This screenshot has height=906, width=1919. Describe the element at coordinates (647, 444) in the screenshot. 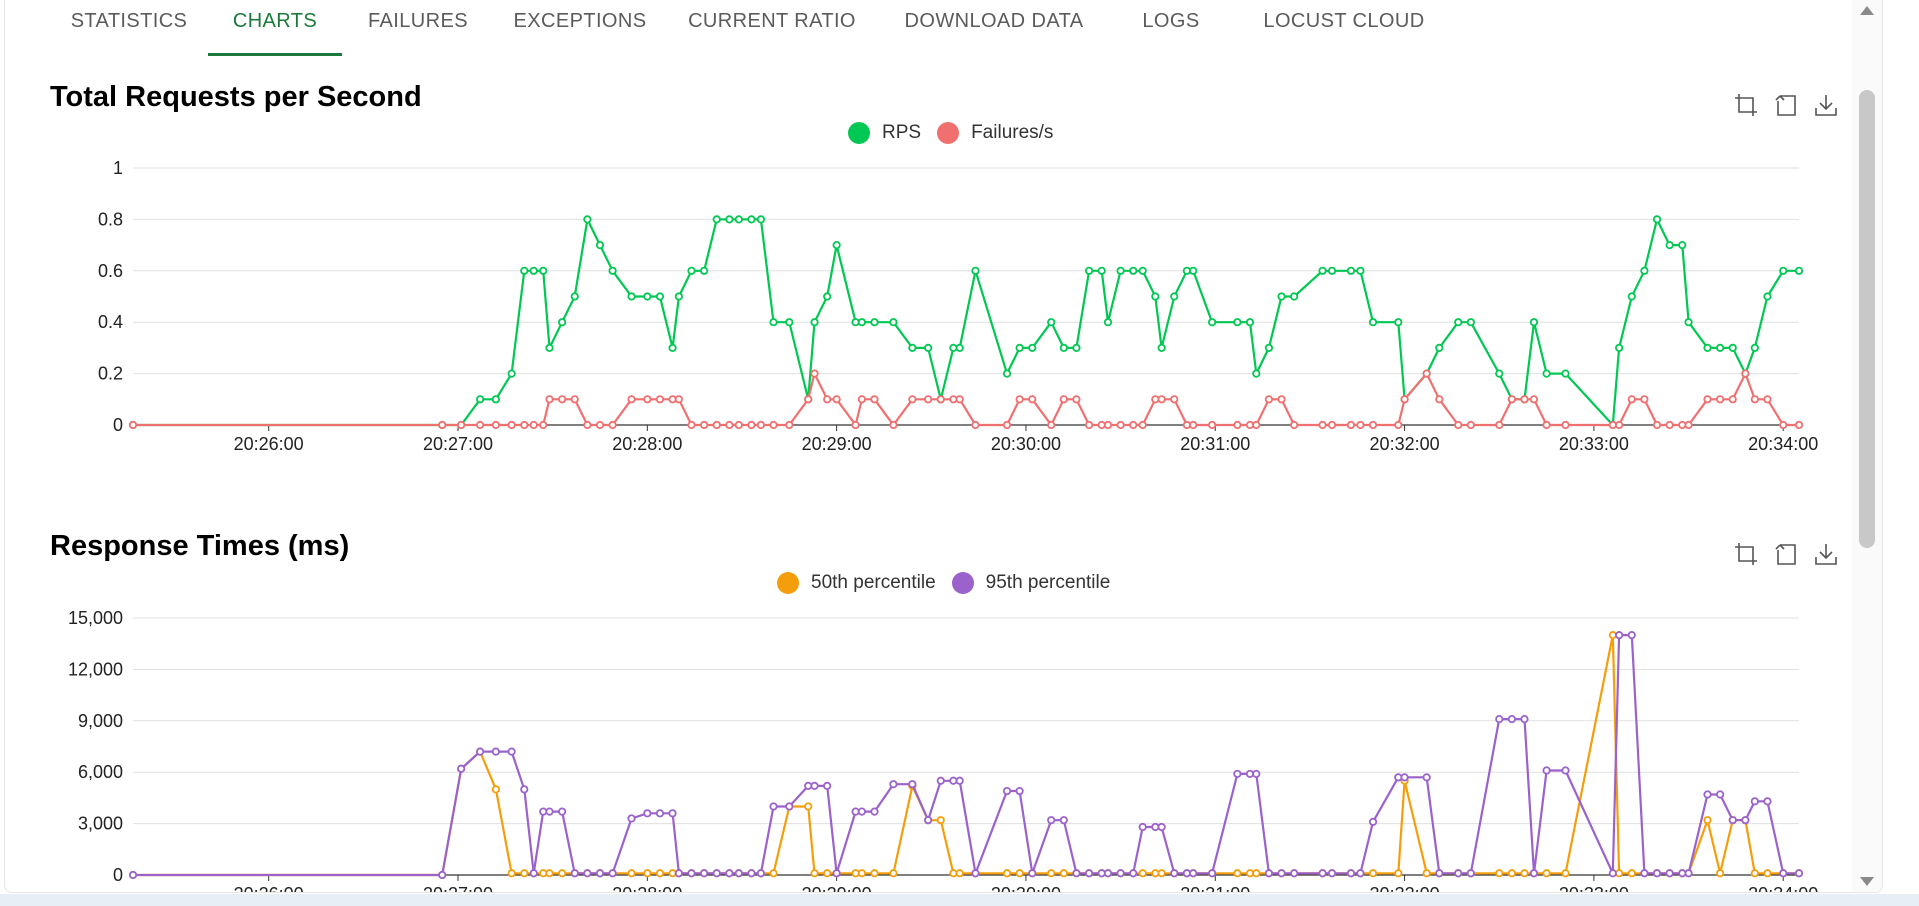

I see `x-tick-label: 20:28:00` at that location.